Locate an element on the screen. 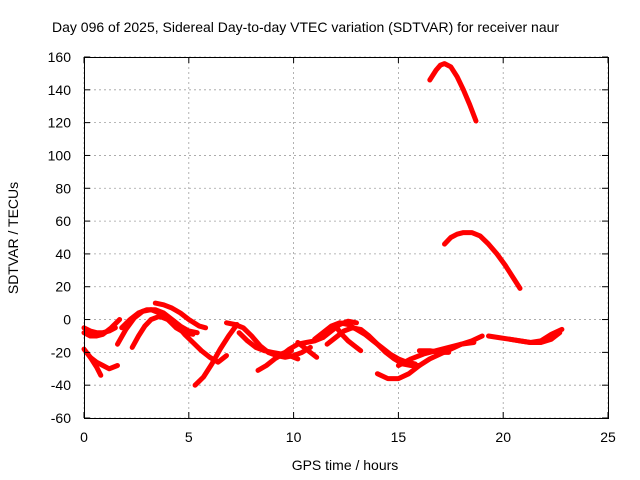 The height and width of the screenshot is (480, 640). y-tick-label: 60 is located at coordinates (63, 221).